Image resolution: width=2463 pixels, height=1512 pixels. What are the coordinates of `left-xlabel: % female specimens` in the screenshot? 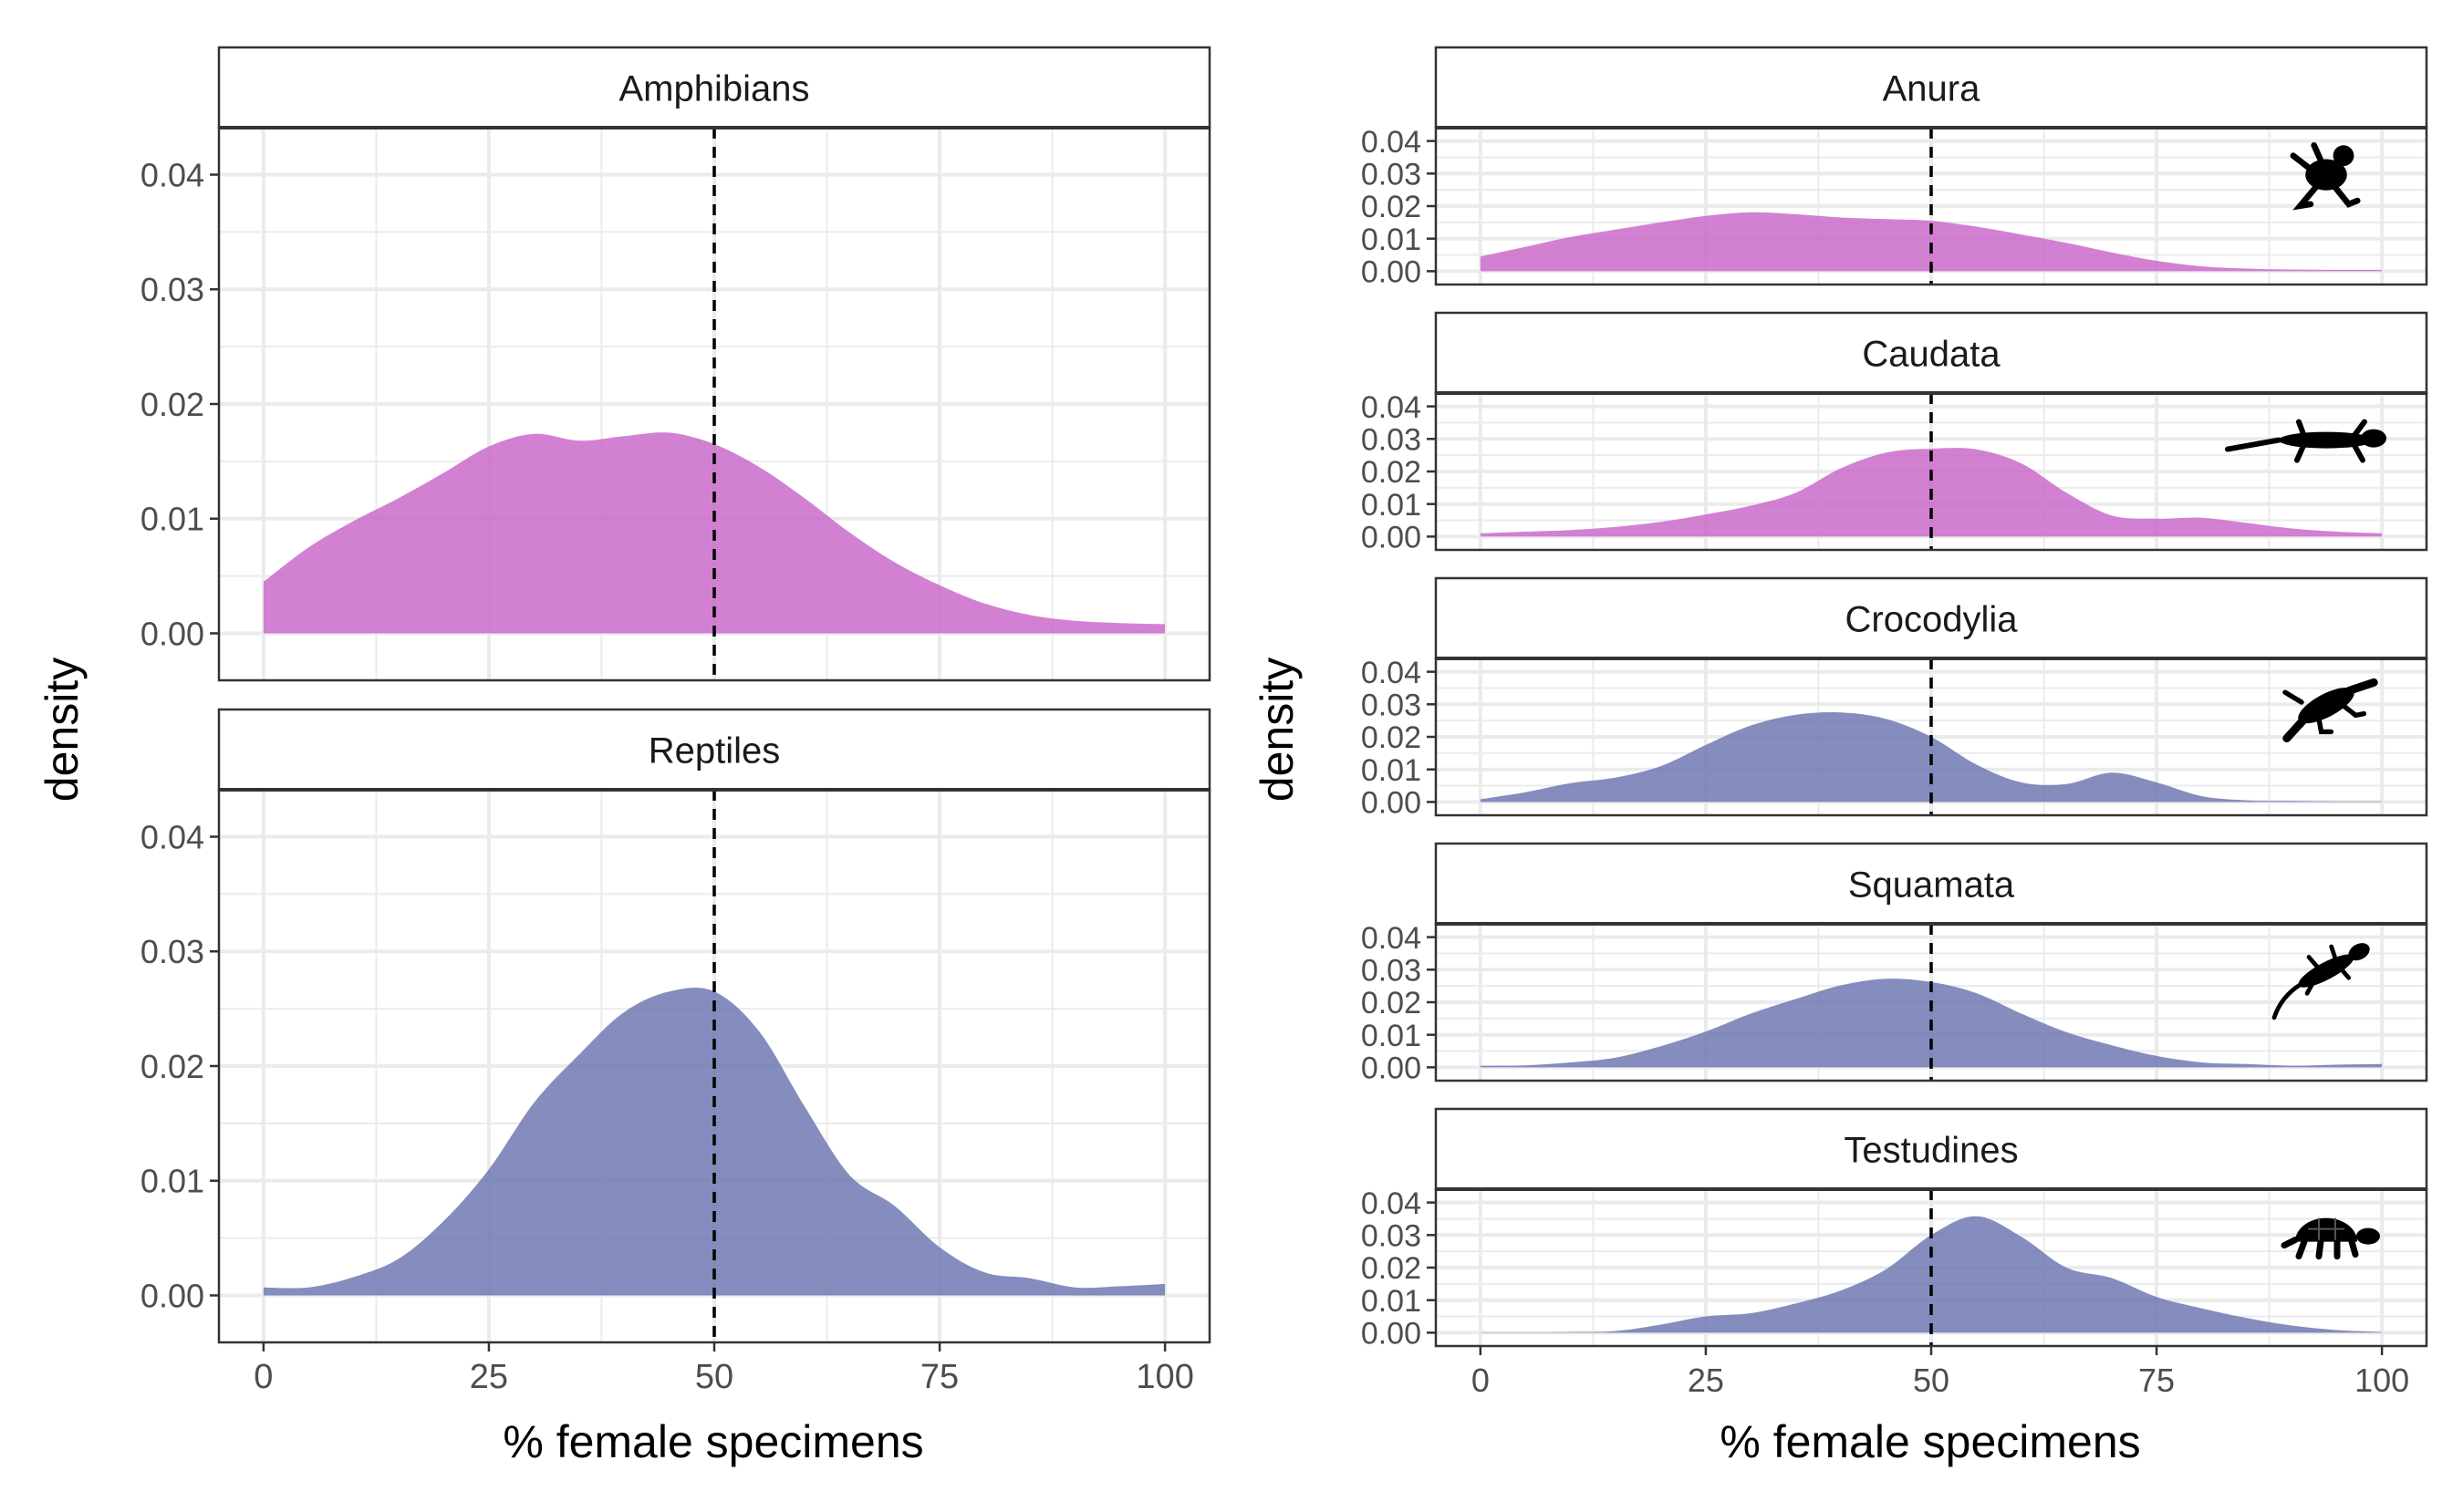 It's located at (713, 1441).